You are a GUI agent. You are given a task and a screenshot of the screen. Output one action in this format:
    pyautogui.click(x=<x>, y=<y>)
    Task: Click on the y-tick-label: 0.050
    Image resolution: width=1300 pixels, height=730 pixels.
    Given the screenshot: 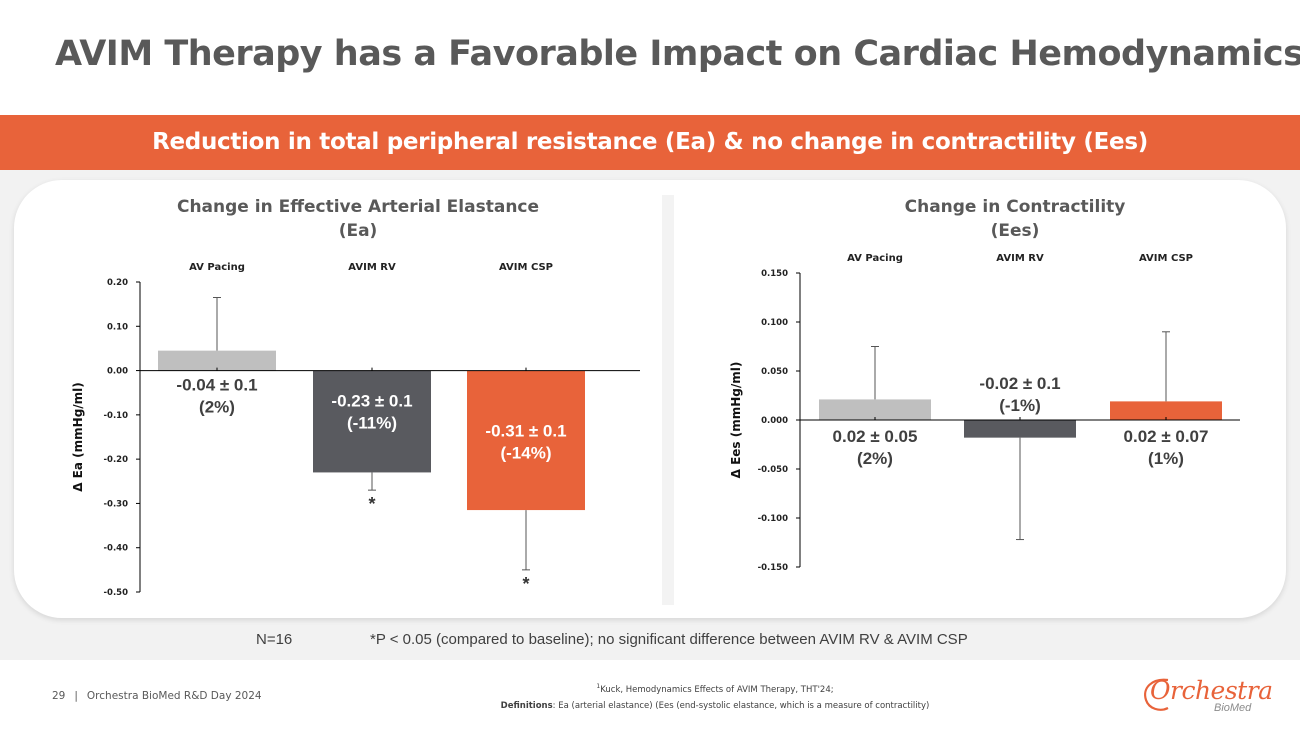 What is the action you would take?
    pyautogui.click(x=774, y=372)
    